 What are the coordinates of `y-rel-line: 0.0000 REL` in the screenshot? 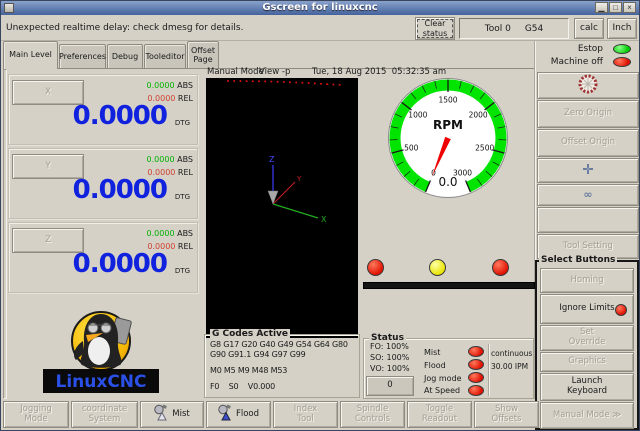 It's located at (170, 172).